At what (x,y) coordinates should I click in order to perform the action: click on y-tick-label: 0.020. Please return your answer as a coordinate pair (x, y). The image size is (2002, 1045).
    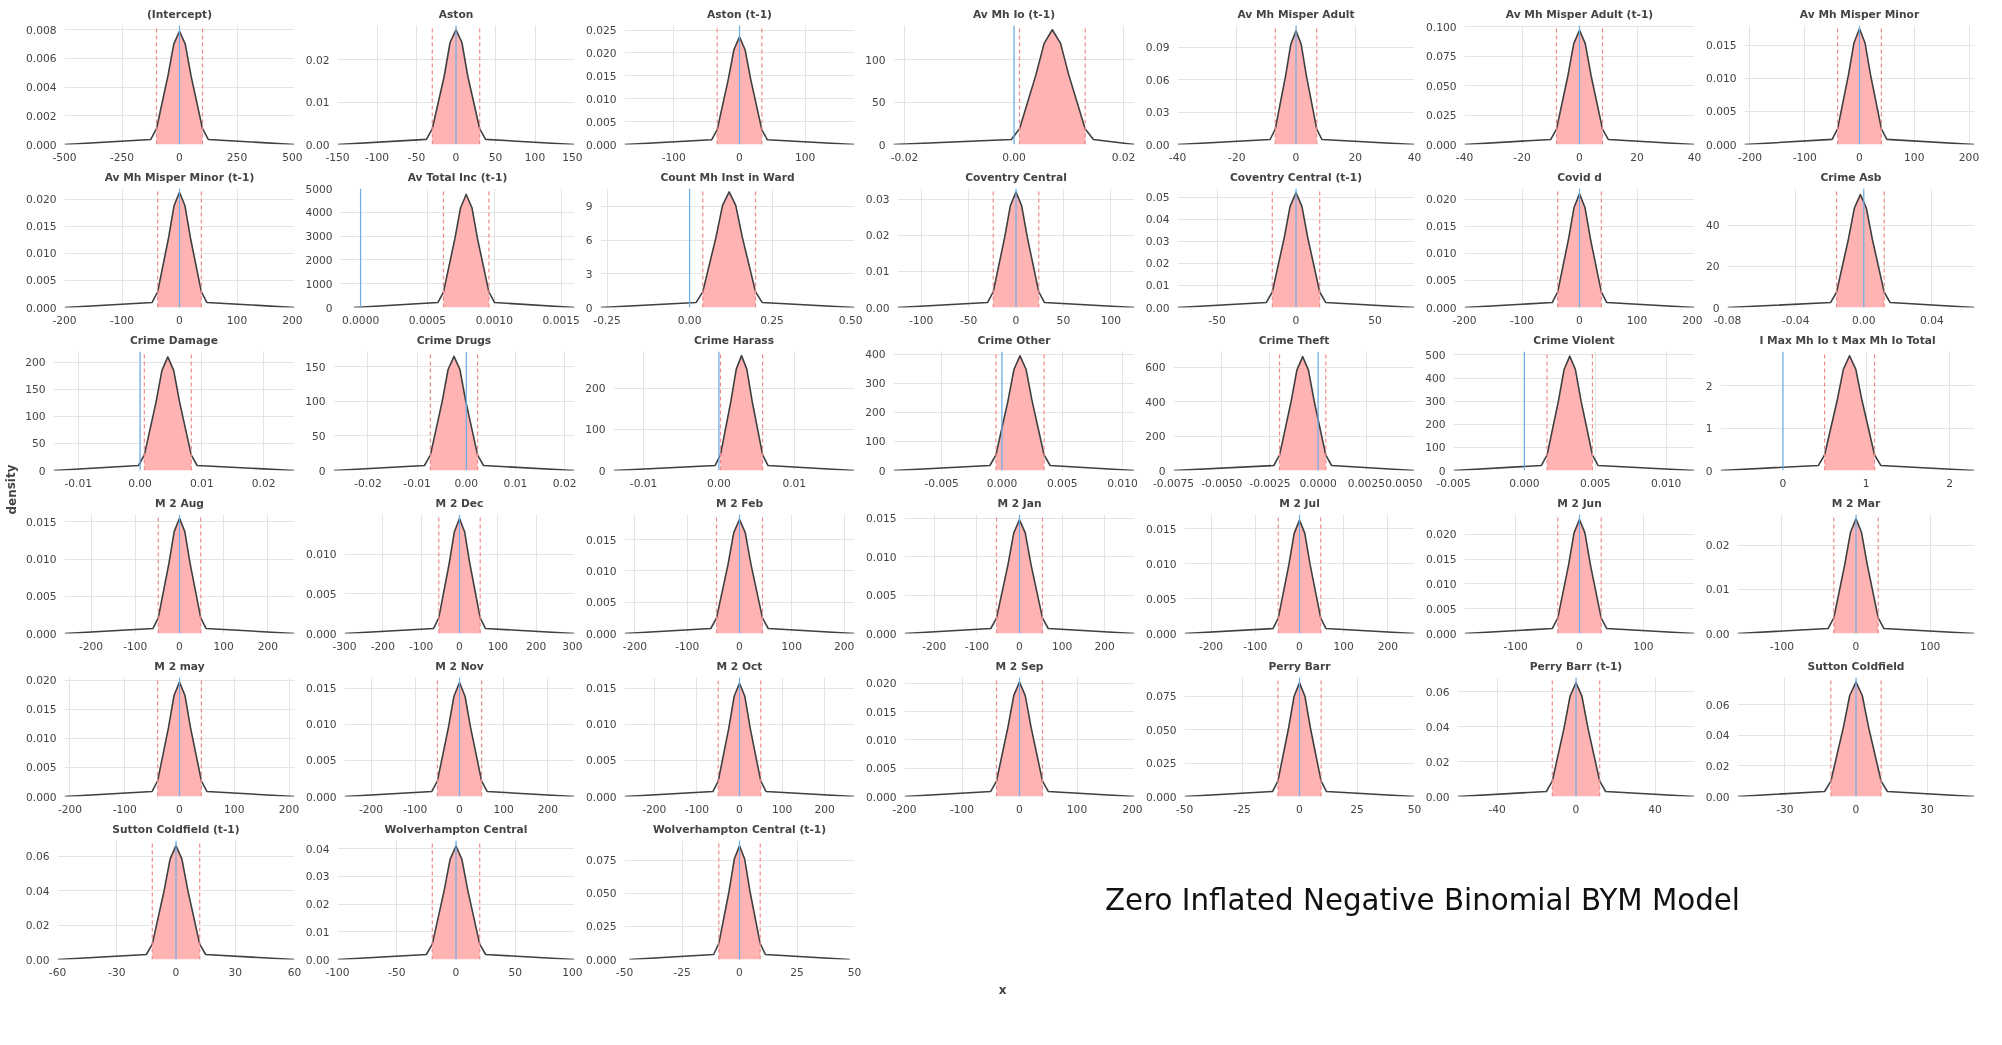
    Looking at the image, I should click on (41, 681).